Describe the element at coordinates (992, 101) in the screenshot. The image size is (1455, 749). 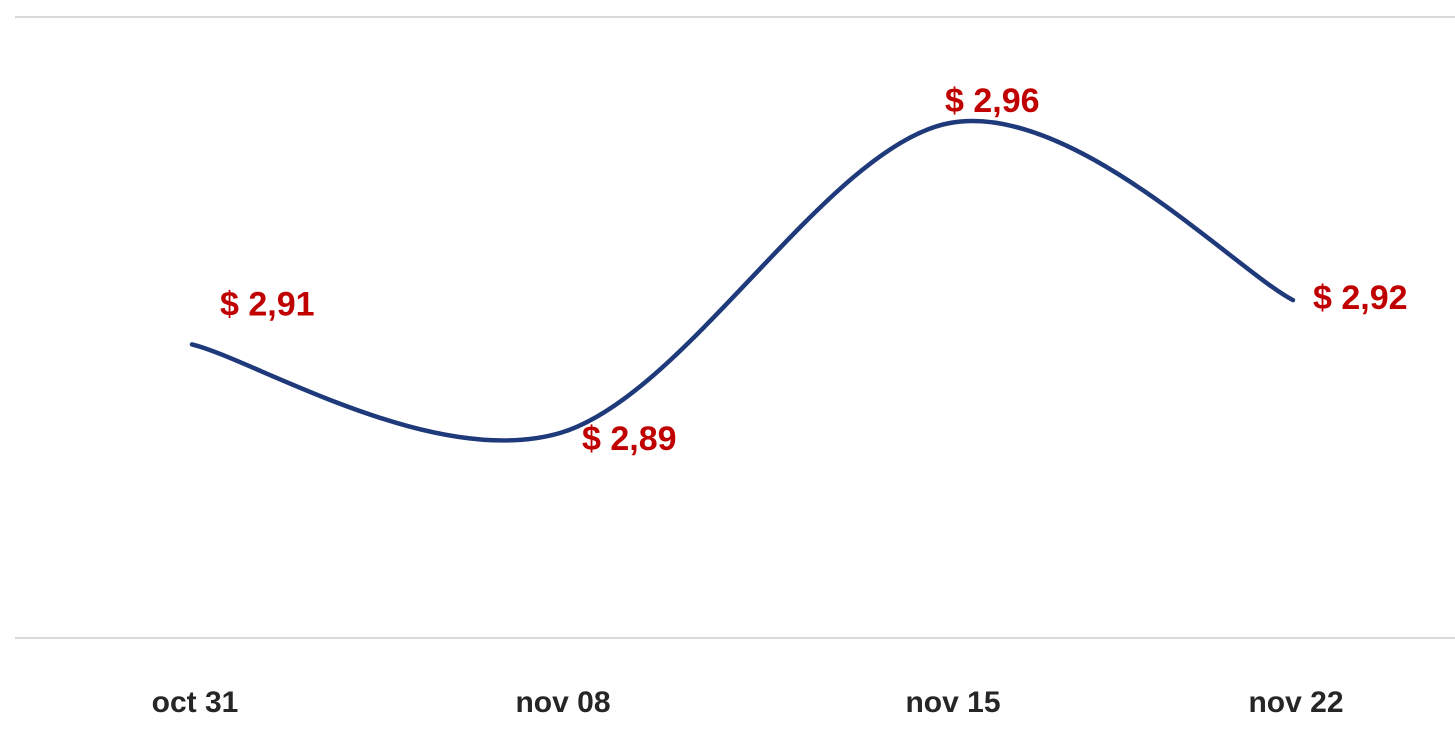
I see `data-label-nov-15: $ 2,96` at that location.